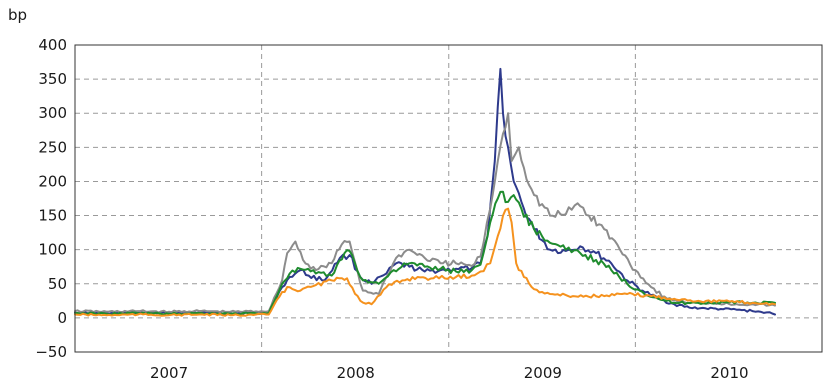  What do you see at coordinates (52, 216) in the screenshot?
I see `y-tick-label: 150` at bounding box center [52, 216].